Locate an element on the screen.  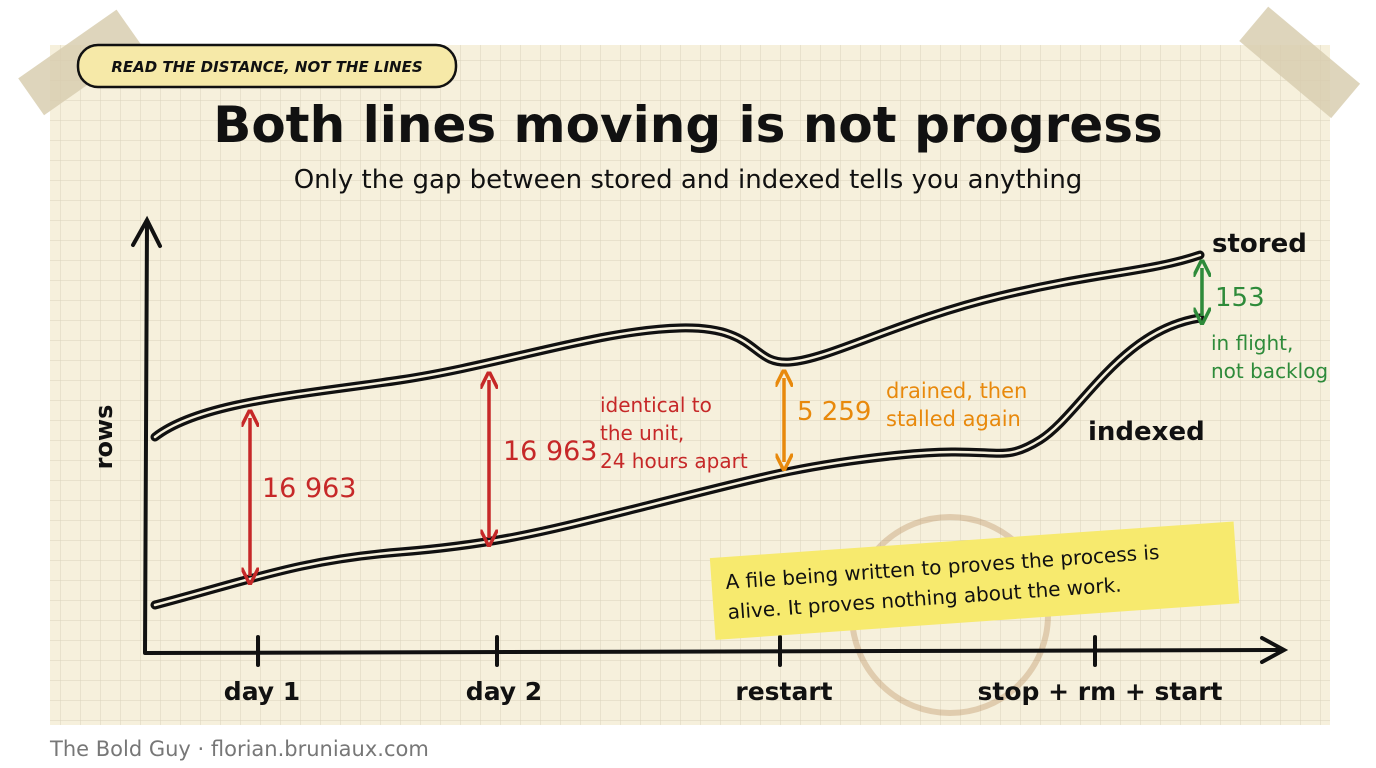
gap-note: the unit, is located at coordinates (642, 433).